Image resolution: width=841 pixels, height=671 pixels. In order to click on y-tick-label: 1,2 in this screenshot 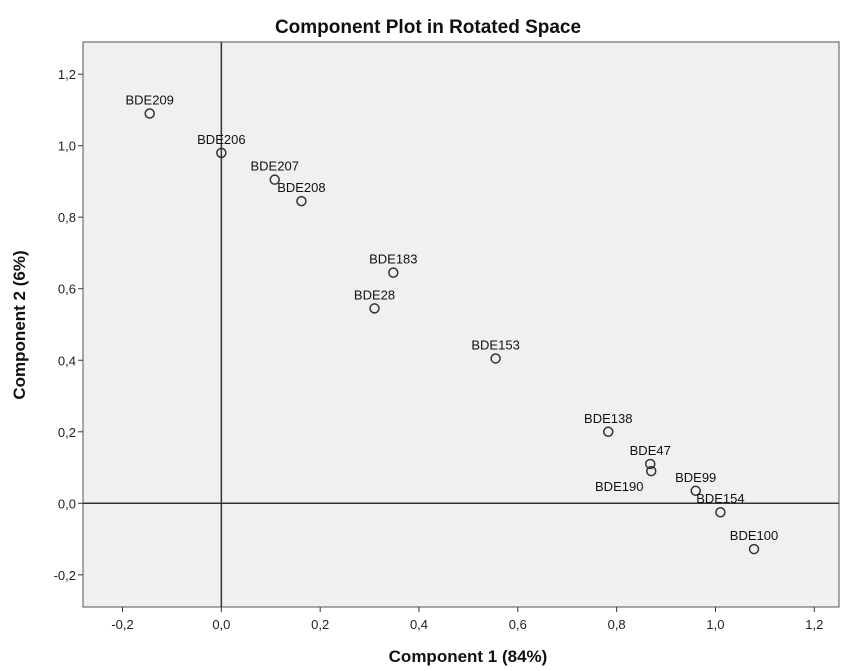, I will do `click(67, 74)`.